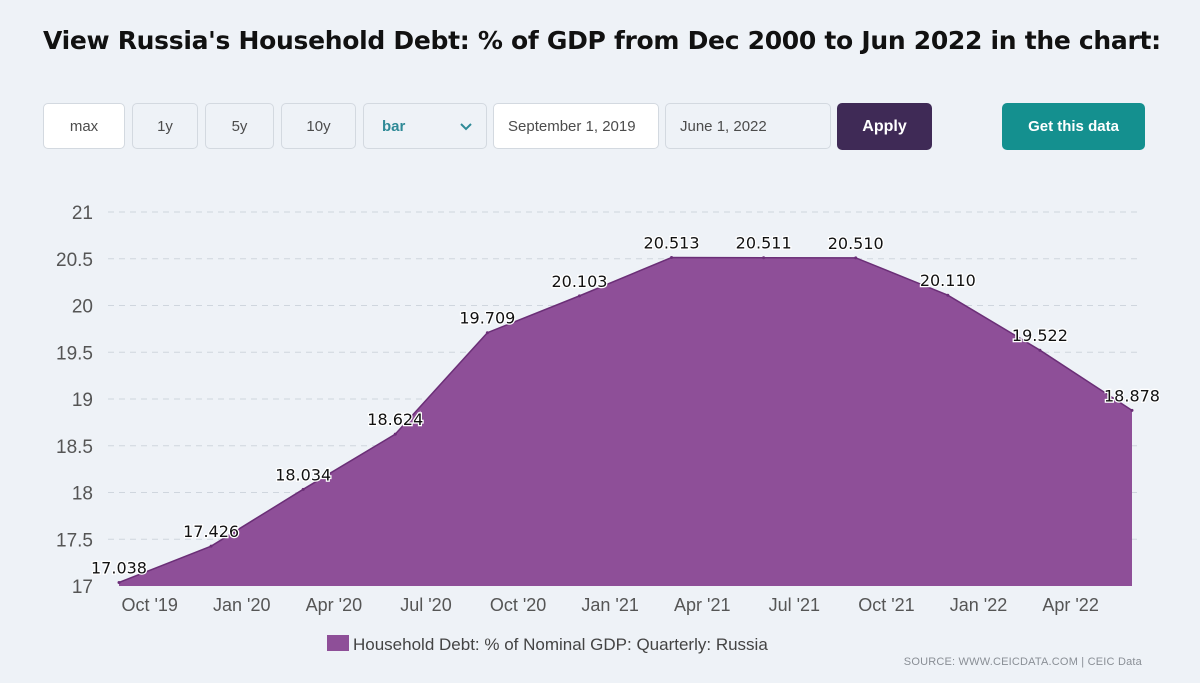  What do you see at coordinates (672, 243) in the screenshot?
I see `data-label: 20.513` at bounding box center [672, 243].